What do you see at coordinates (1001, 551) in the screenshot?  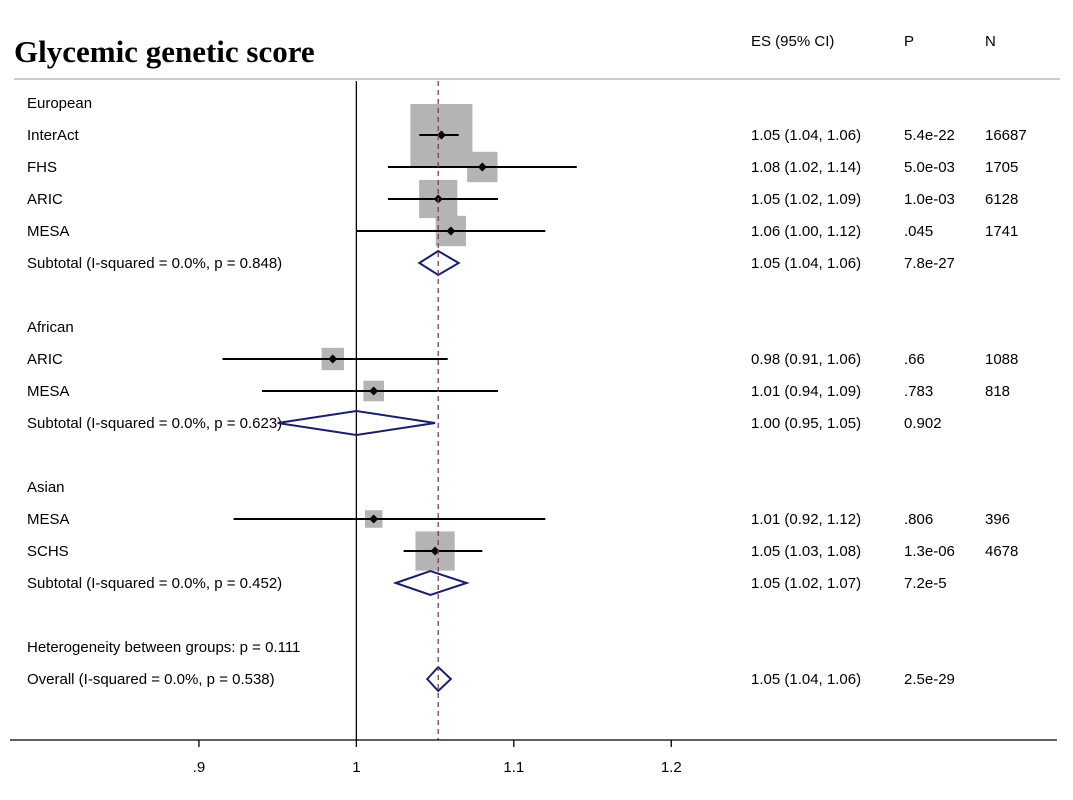 I see `sample-size-text: 4678` at bounding box center [1001, 551].